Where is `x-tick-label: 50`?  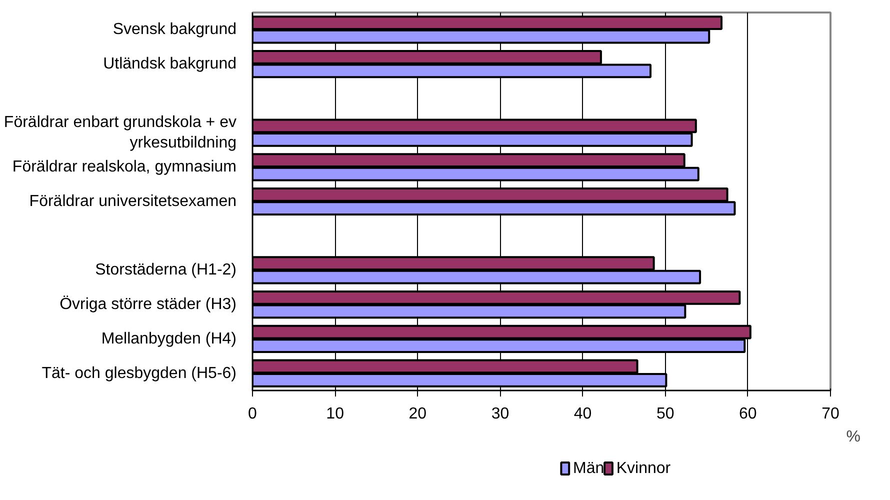 x-tick-label: 50 is located at coordinates (665, 414).